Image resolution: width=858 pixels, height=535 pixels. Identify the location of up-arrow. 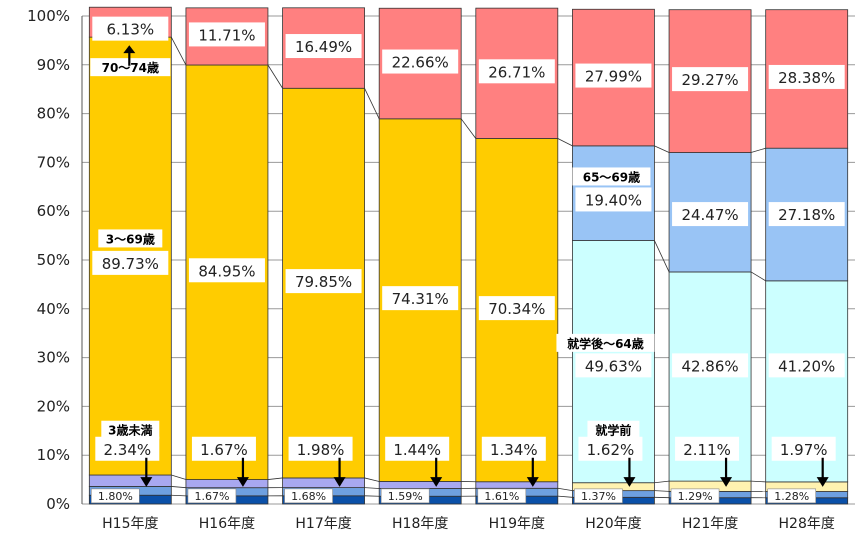
(129, 55).